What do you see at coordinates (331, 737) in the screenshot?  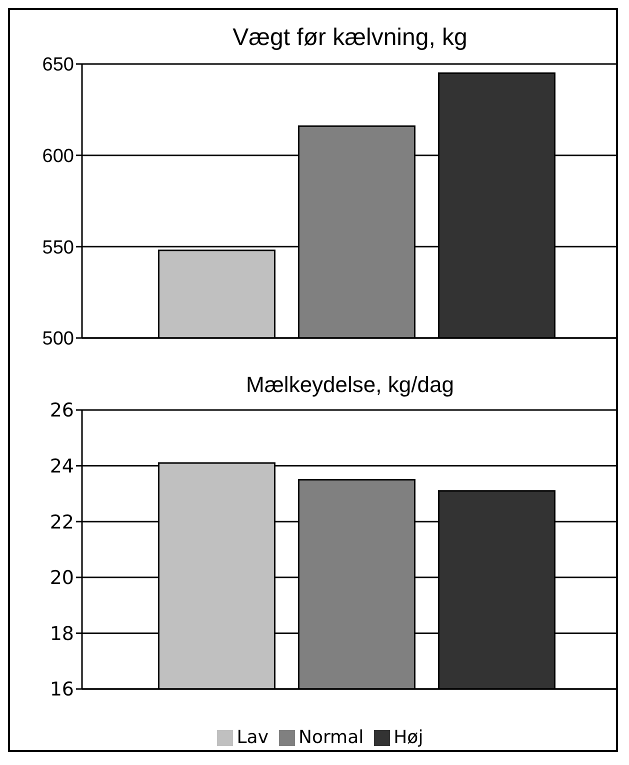 I see `legend-label: Normal` at bounding box center [331, 737].